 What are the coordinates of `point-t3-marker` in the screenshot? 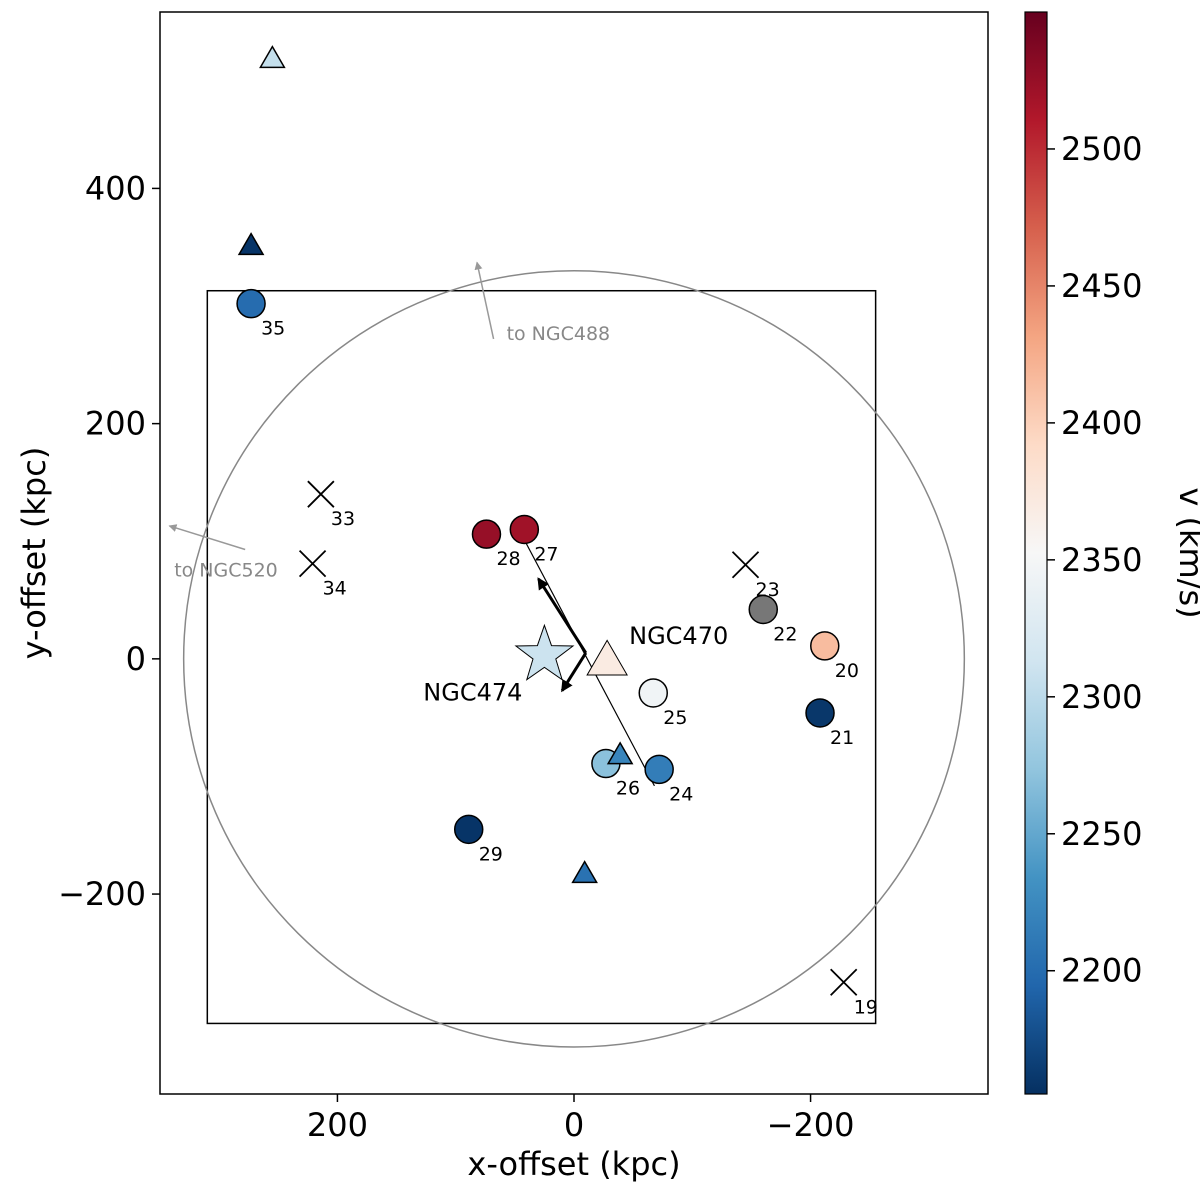 It's located at (620, 753).